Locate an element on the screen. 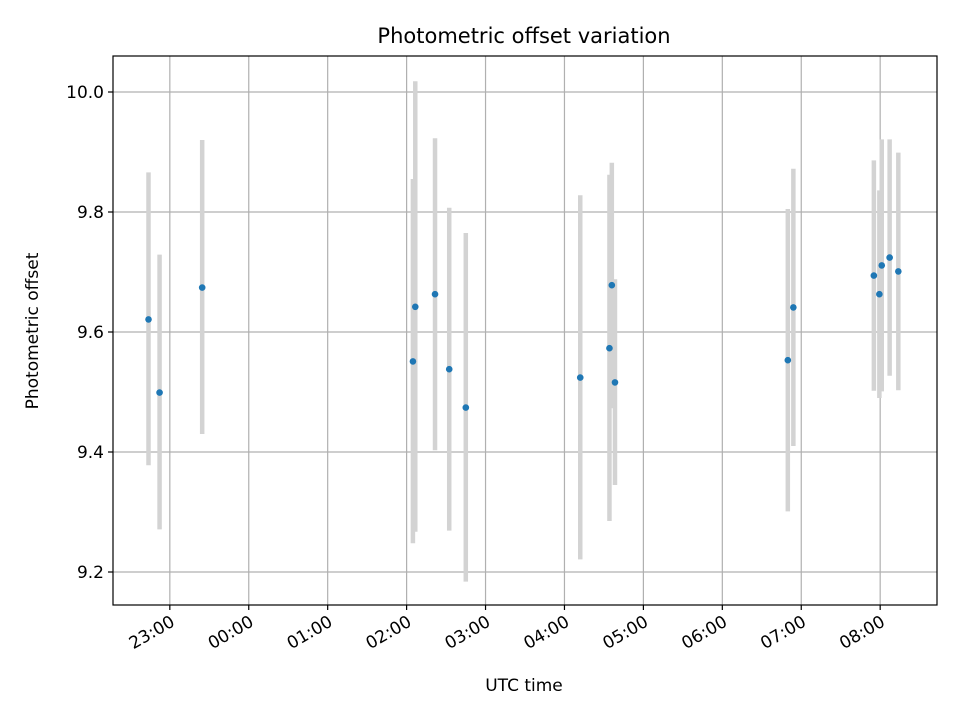  y-tick-label: 9.6 is located at coordinates (90, 333).